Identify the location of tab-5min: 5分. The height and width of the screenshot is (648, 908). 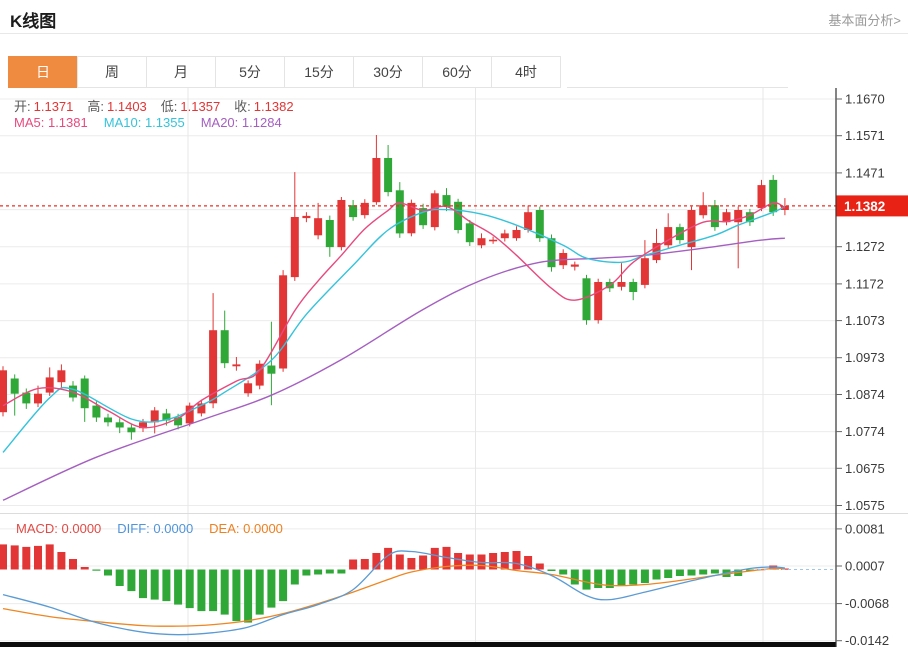
(250, 72).